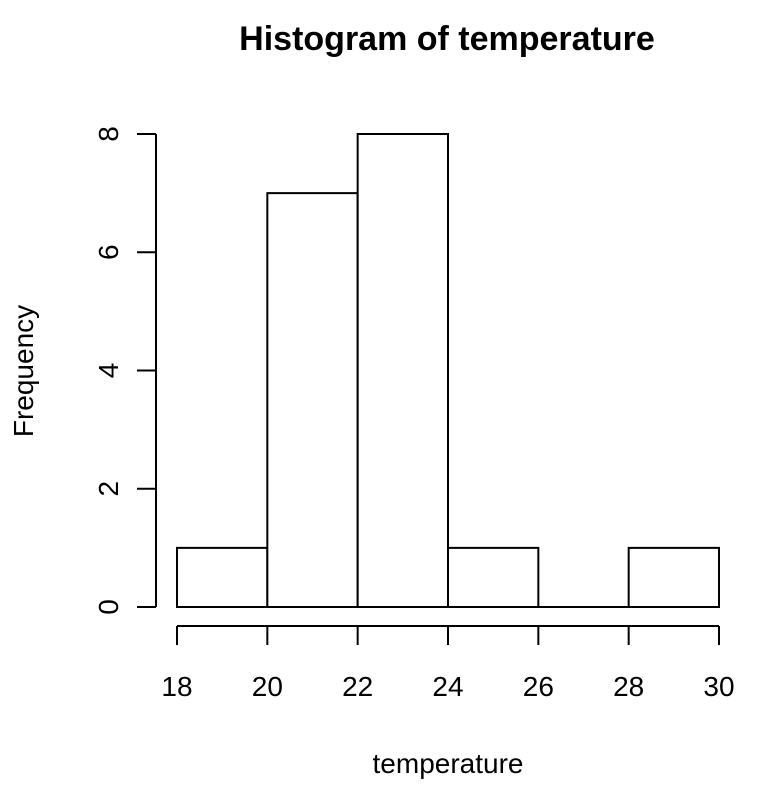 The height and width of the screenshot is (788, 780). Describe the element at coordinates (108, 489) in the screenshot. I see `y-tick-label-2: 2` at that location.